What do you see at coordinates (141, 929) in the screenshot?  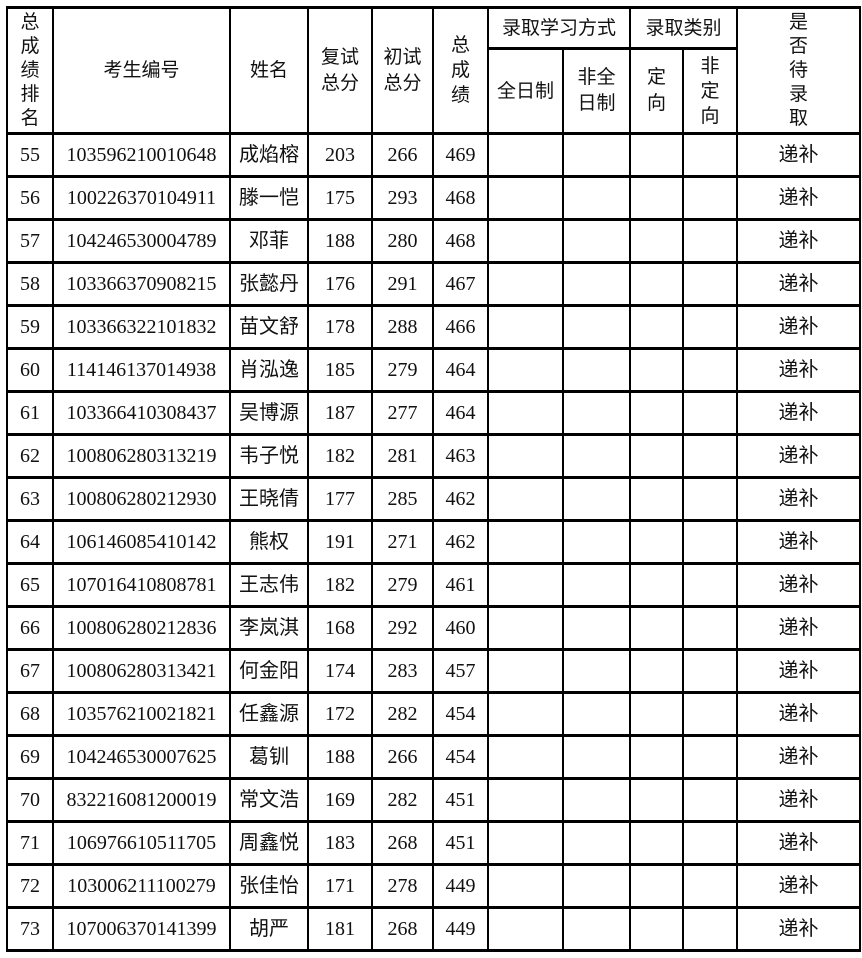 I see `cell-candidate-id: 107006370141399` at bounding box center [141, 929].